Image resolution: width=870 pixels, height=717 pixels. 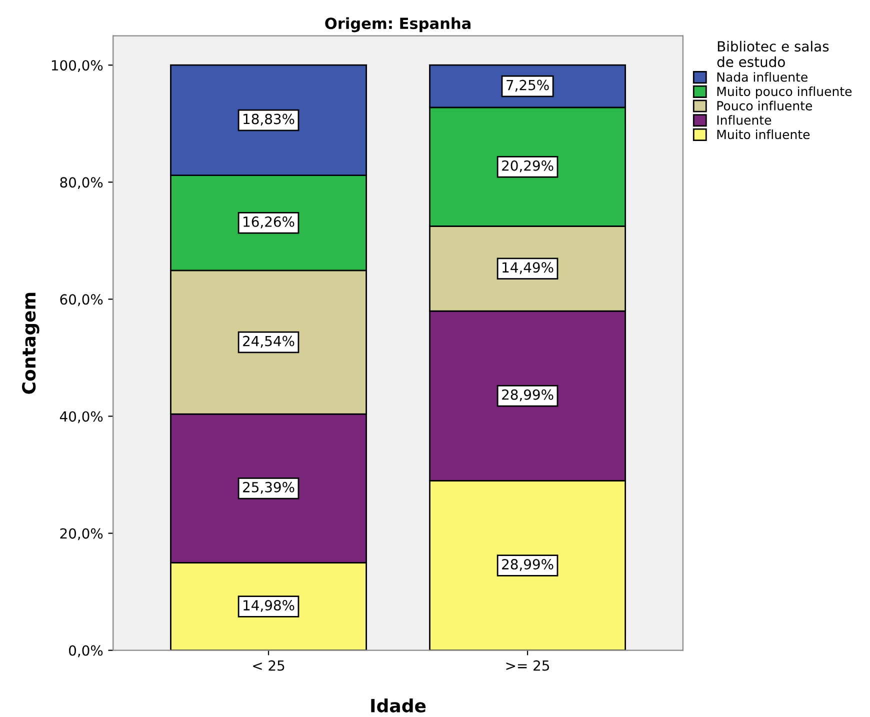 What do you see at coordinates (269, 222) in the screenshot?
I see `data-label: 16,26%` at bounding box center [269, 222].